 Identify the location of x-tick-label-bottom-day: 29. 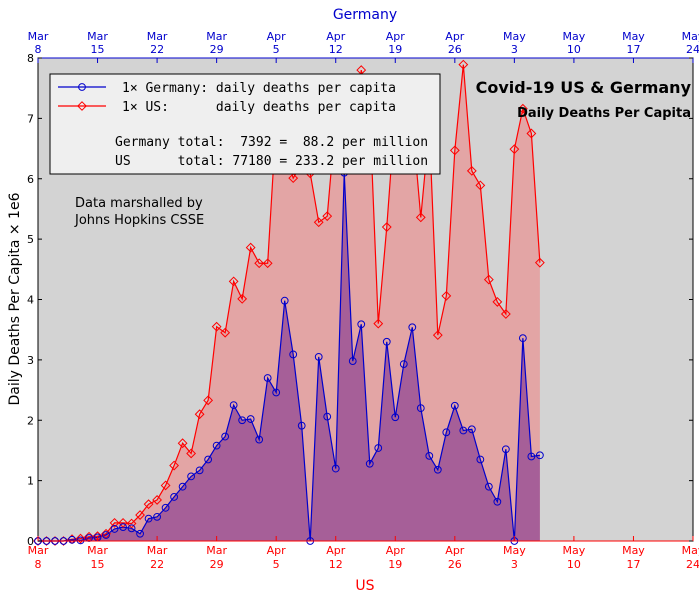
(217, 564).